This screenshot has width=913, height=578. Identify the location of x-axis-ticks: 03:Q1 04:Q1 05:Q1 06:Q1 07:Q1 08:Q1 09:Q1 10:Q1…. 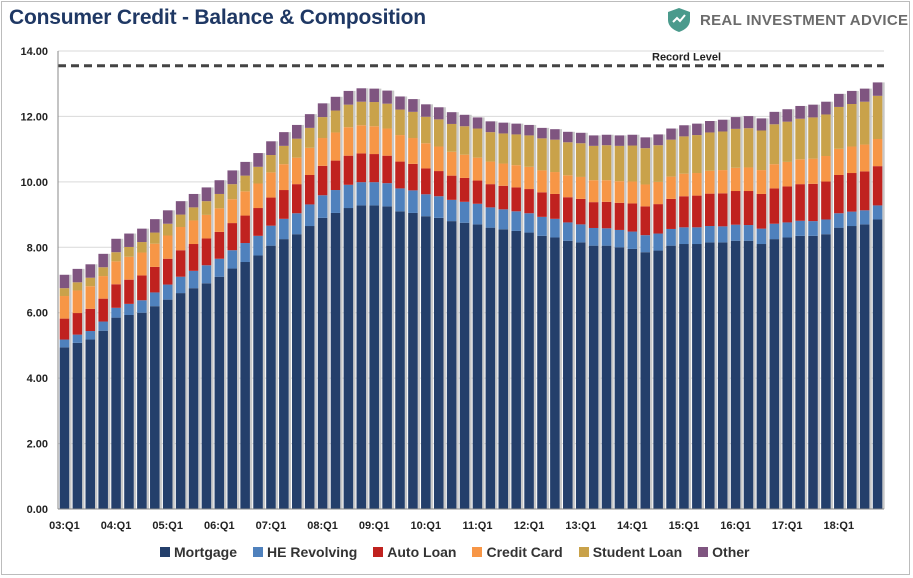
(451, 526).